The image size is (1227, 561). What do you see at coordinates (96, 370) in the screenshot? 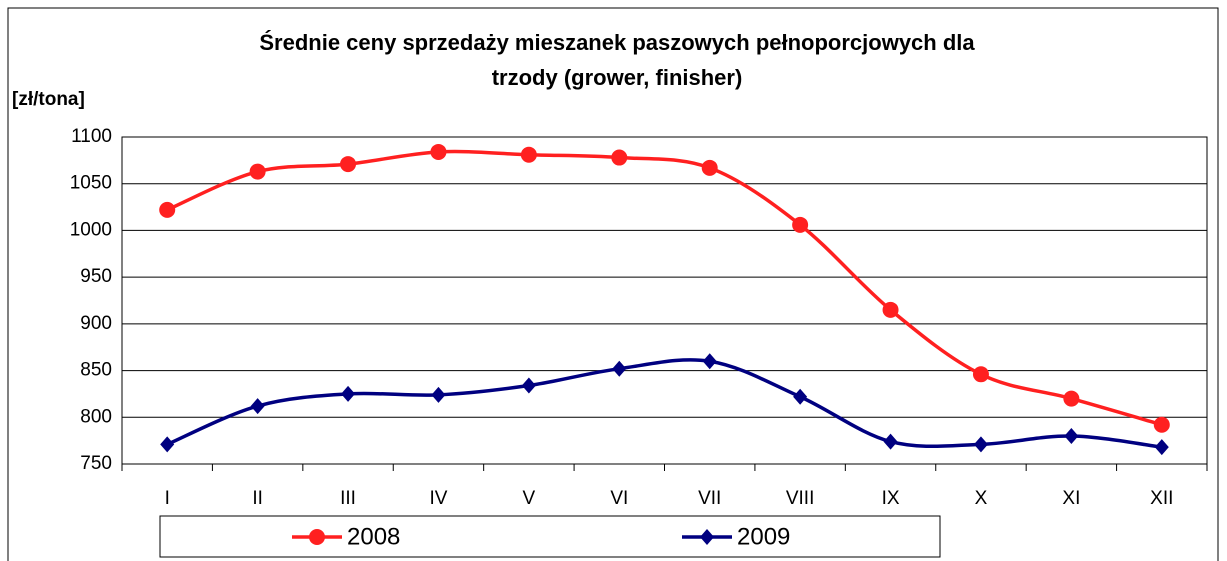
I see `y-tick-label: 850` at bounding box center [96, 370].